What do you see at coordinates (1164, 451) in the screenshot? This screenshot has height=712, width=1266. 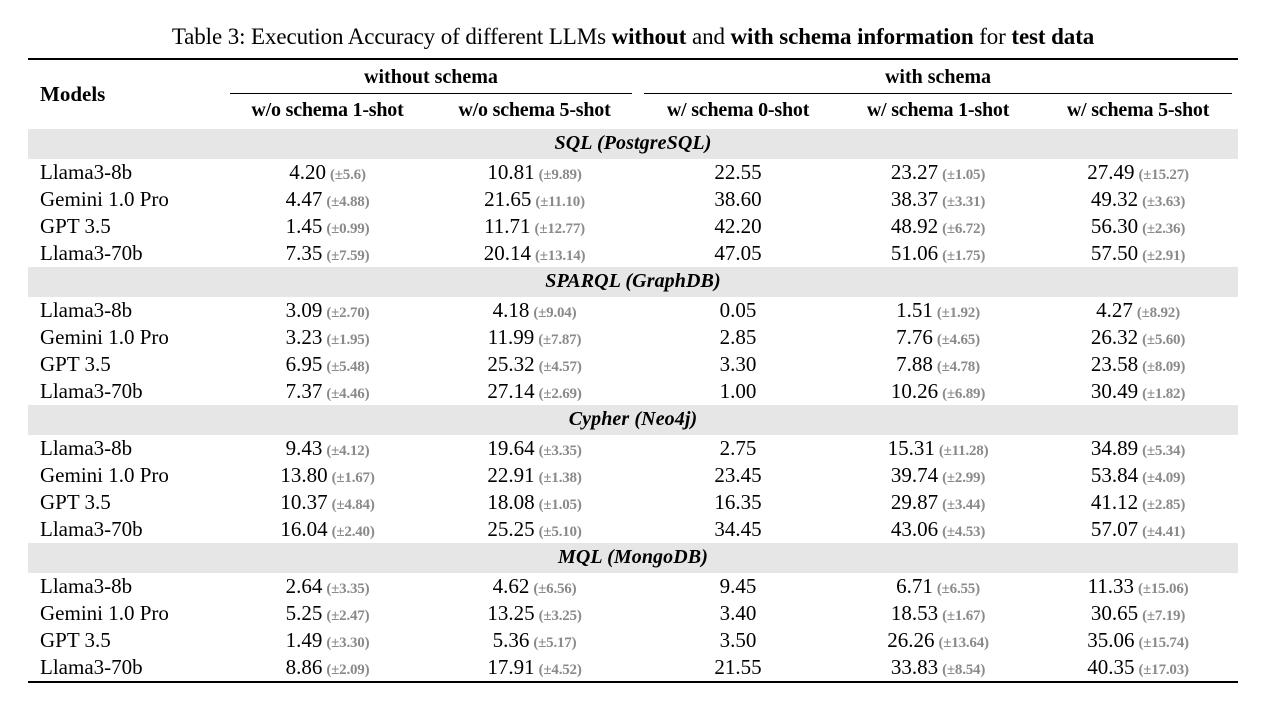 I see `value-std-dev: (±5.34)` at bounding box center [1164, 451].